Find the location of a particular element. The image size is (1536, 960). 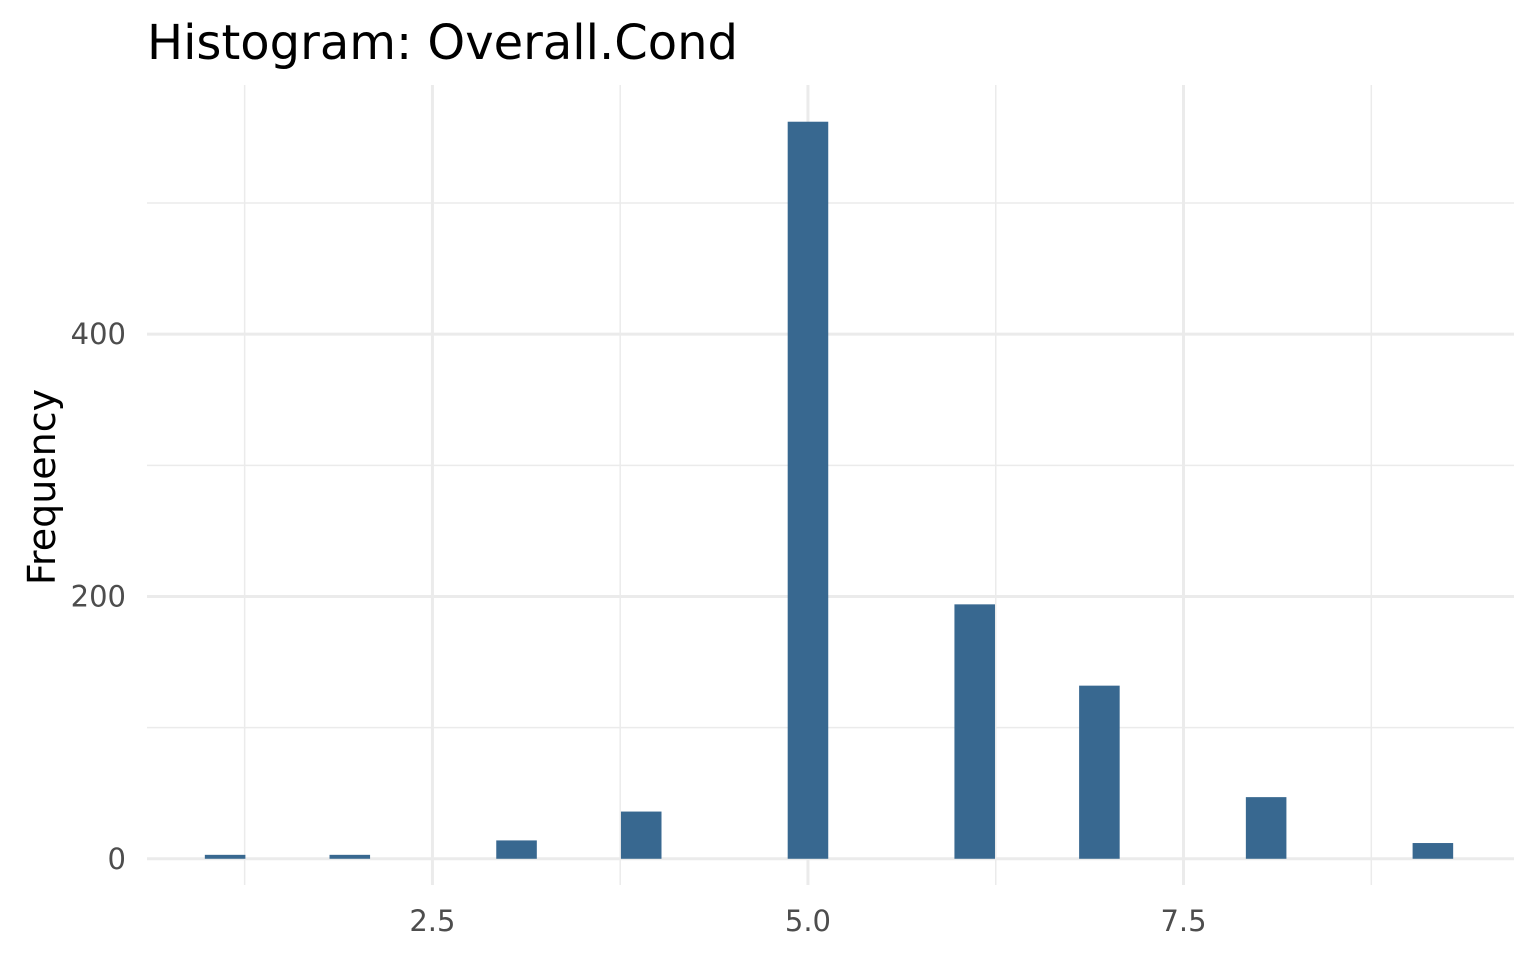

chart-title: Histogram: Overall.Cond is located at coordinates (442, 43).